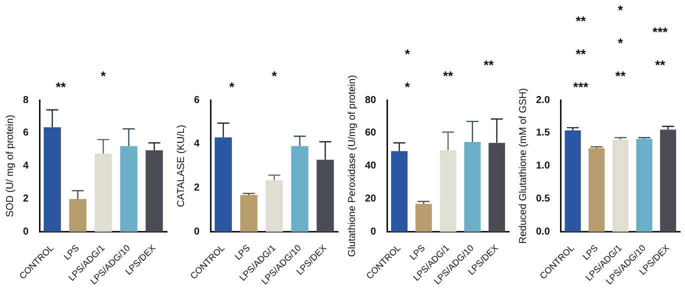 This screenshot has width=685, height=290. I want to click on y-tick-label: 2.0, so click(543, 100).